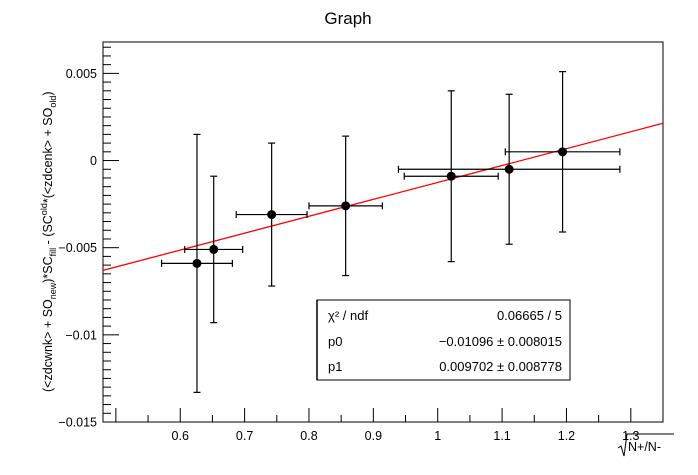  Describe the element at coordinates (48, 345) in the screenshot. I see `y-label-part-a: (<zdcwnk> + SO` at that location.